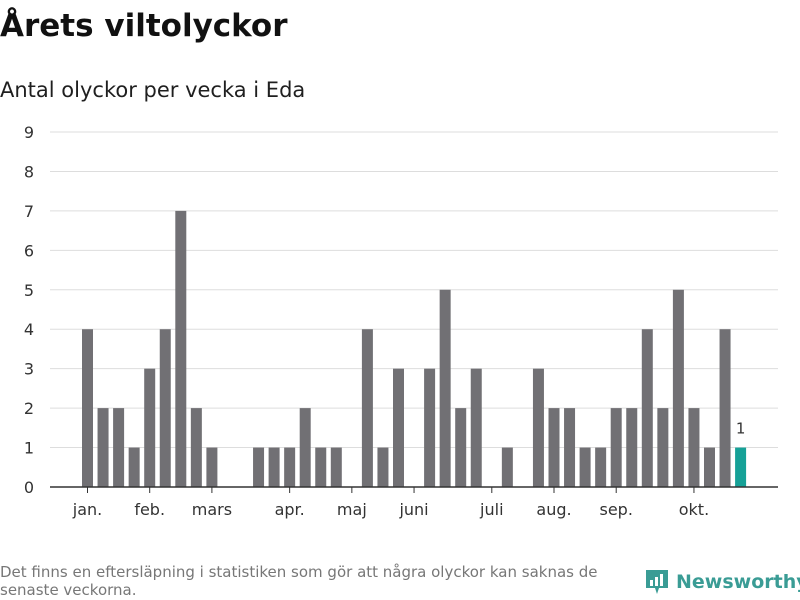 The image size is (800, 600). Describe the element at coordinates (29, 408) in the screenshot. I see `y-tick-label: 2` at that location.